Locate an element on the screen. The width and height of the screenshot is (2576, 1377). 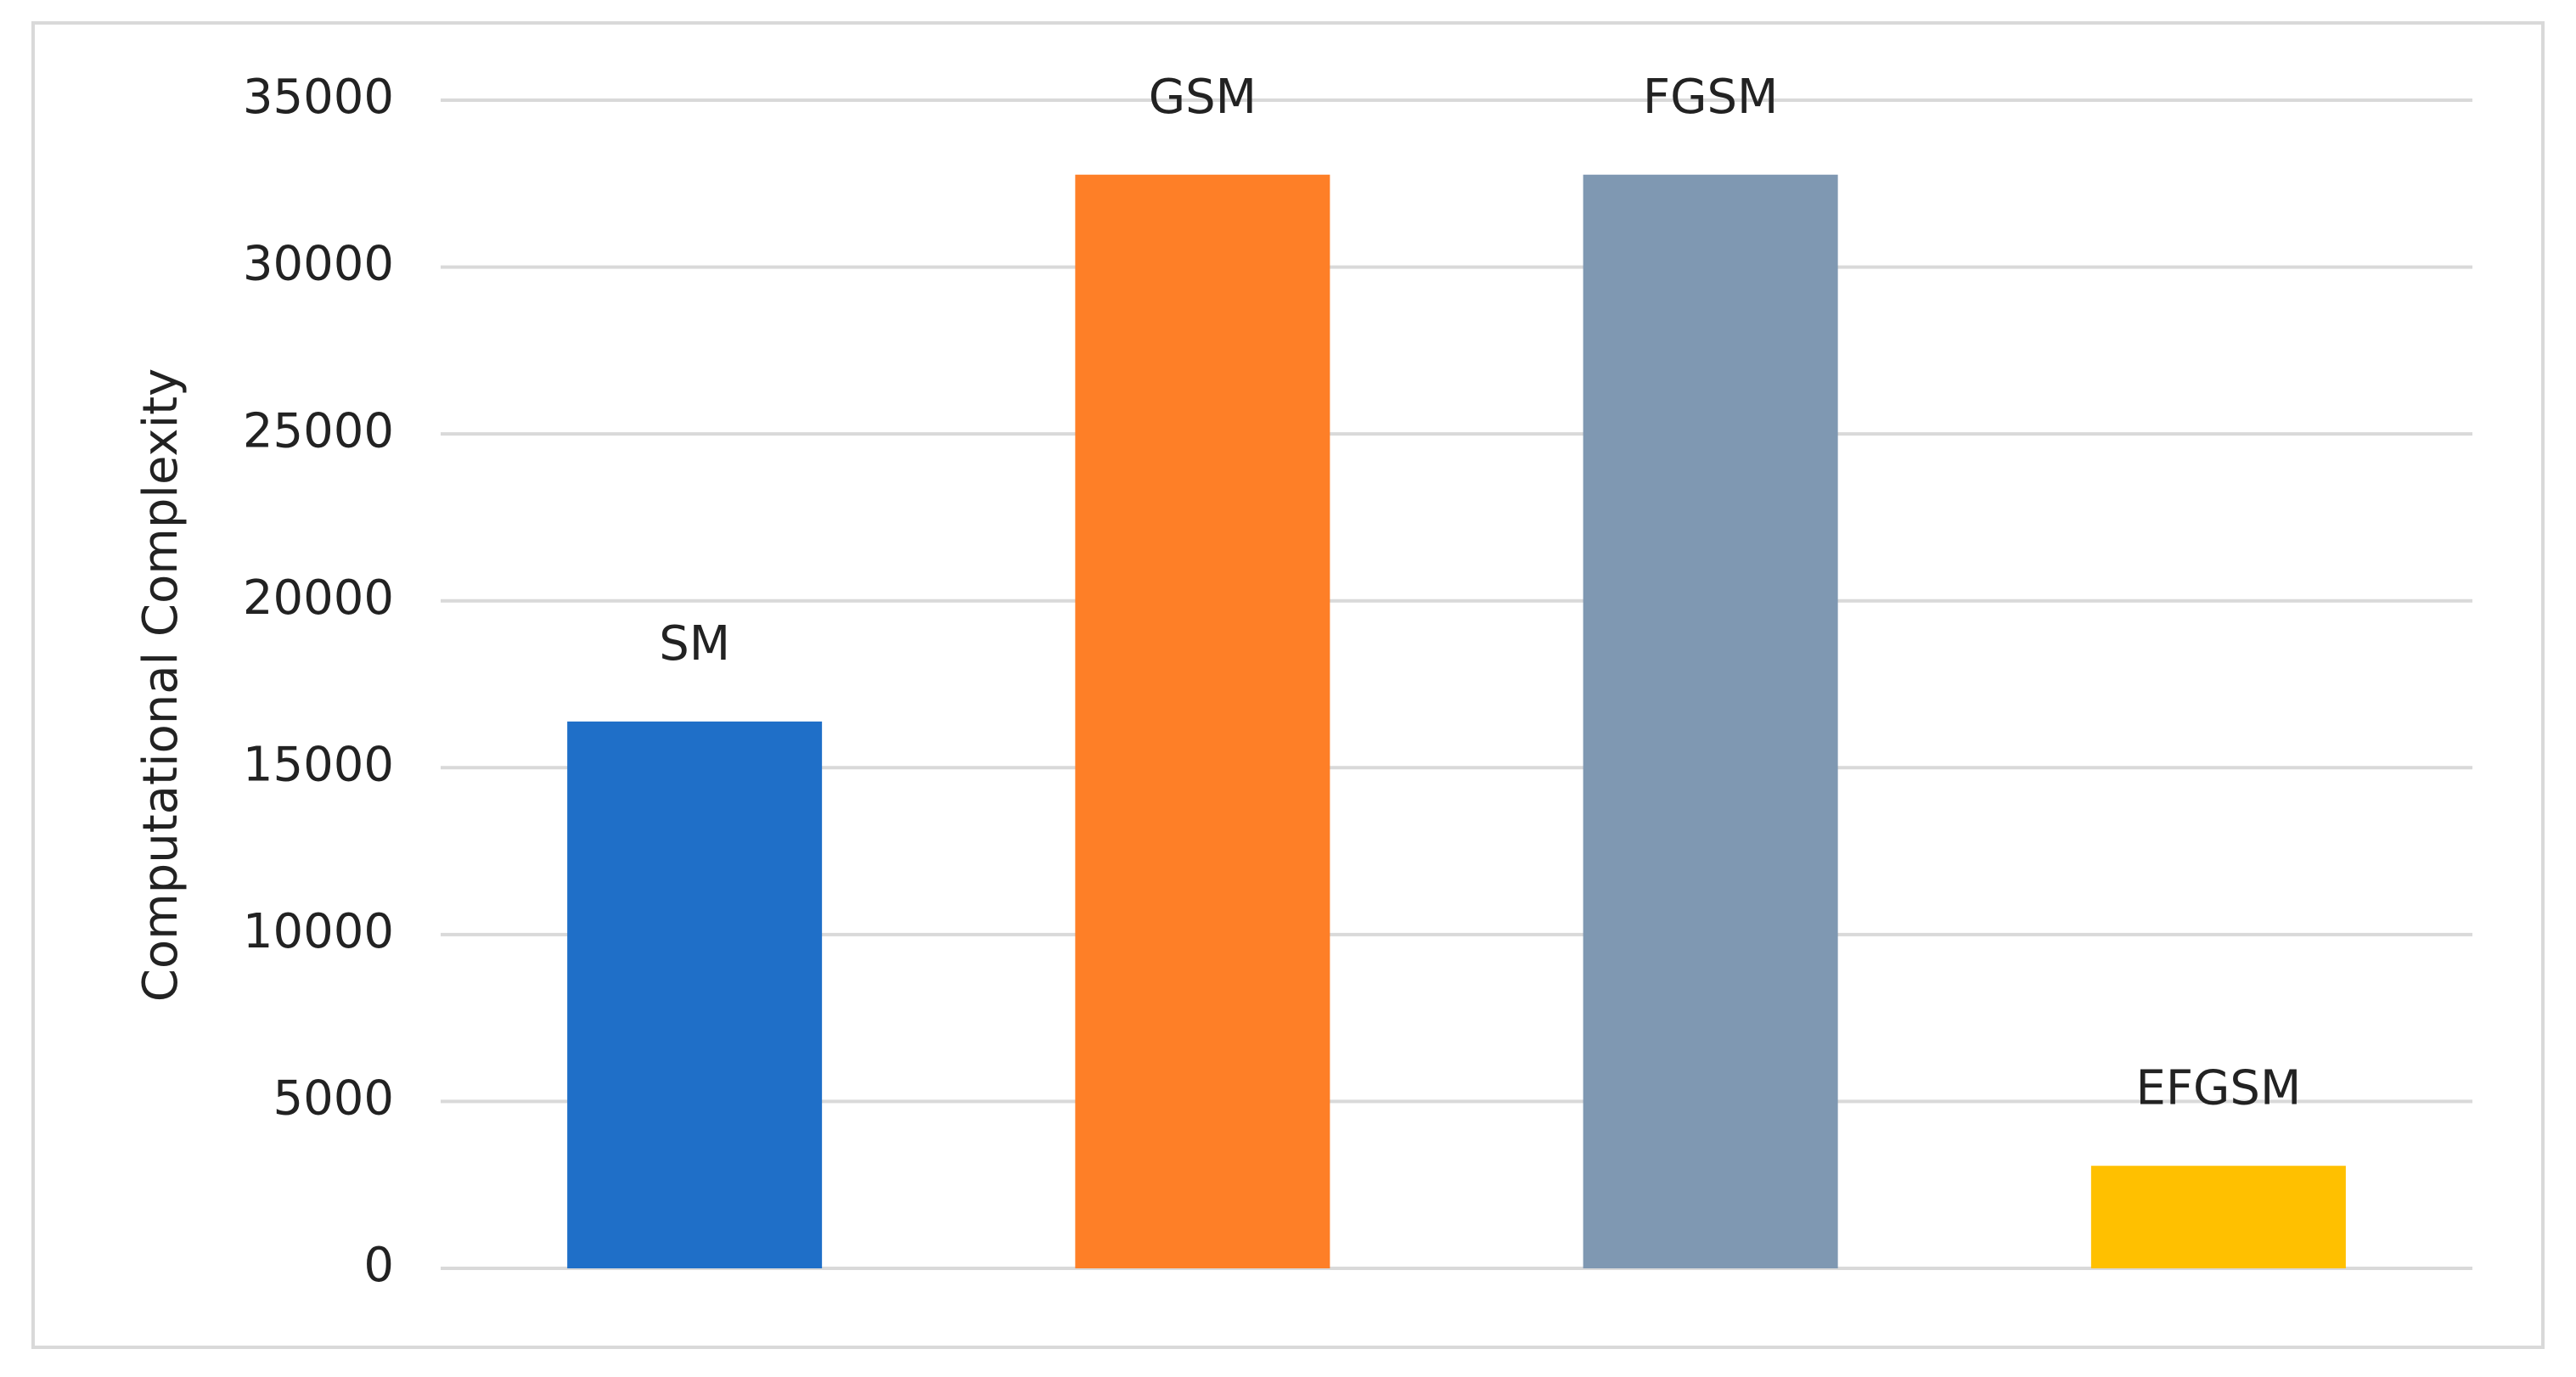
category-label: GSM is located at coordinates (1203, 97).